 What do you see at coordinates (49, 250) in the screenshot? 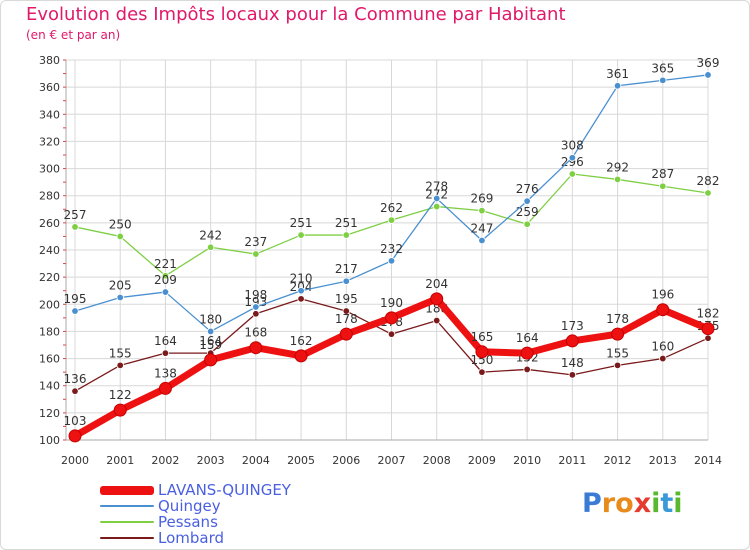
I see `y-tick-label: 240` at bounding box center [49, 250].